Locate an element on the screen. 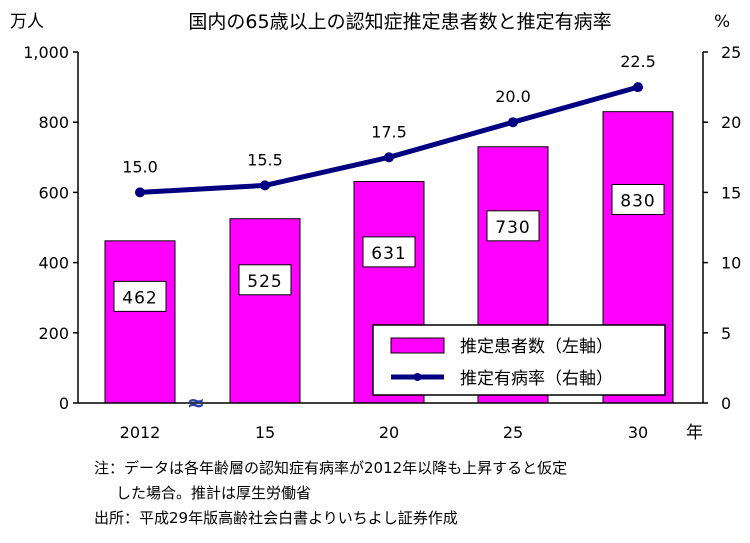 This screenshot has height=543, width=750. bar-value-label: 830 is located at coordinates (637, 202).